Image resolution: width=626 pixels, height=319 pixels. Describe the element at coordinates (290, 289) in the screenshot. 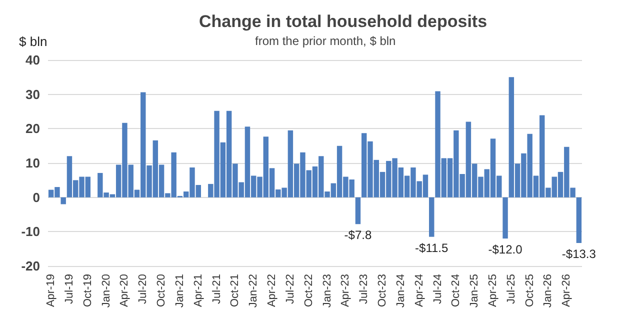

I see `x-tick-label: Jul-22` at that location.